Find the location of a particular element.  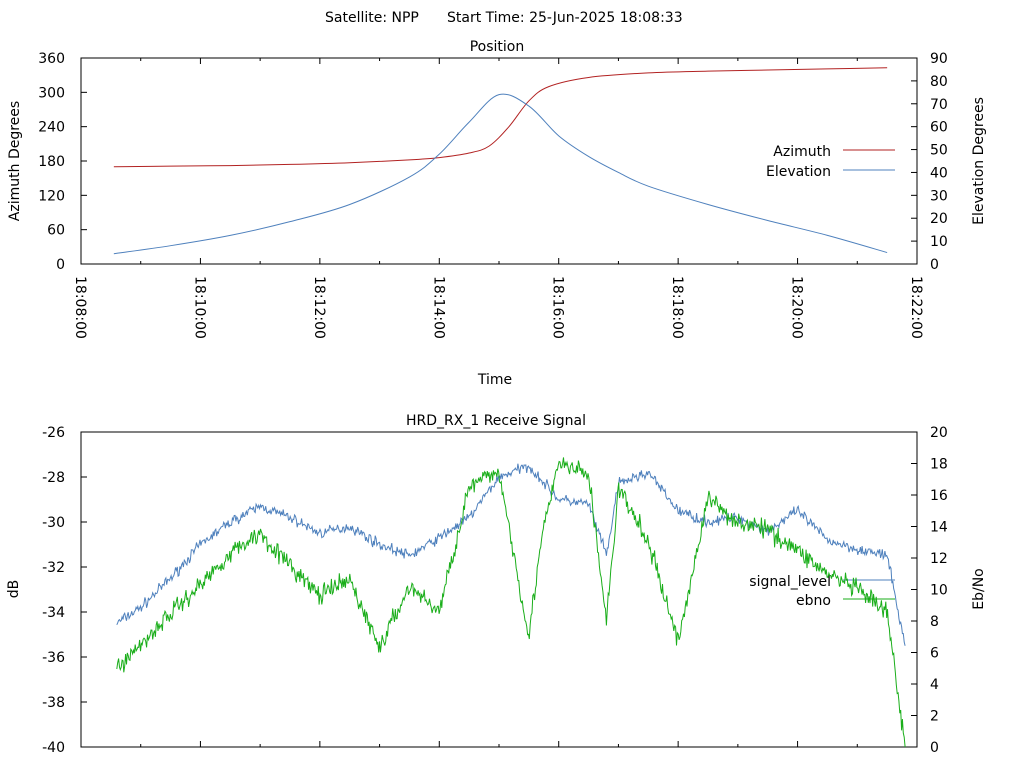

ebno-tick-label: 20 is located at coordinates (939, 433).